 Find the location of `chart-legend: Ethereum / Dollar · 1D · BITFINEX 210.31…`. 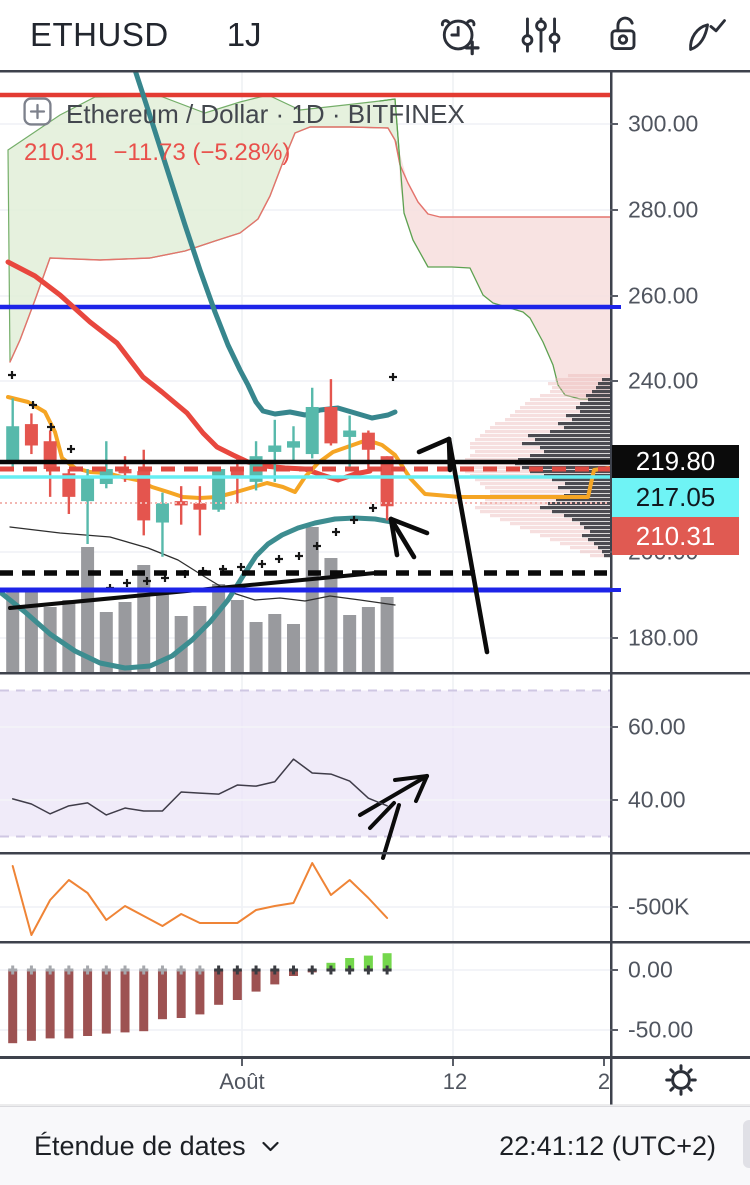

chart-legend: Ethereum / Dollar · 1D · BITFINEX 210.31… is located at coordinates (243, 131).